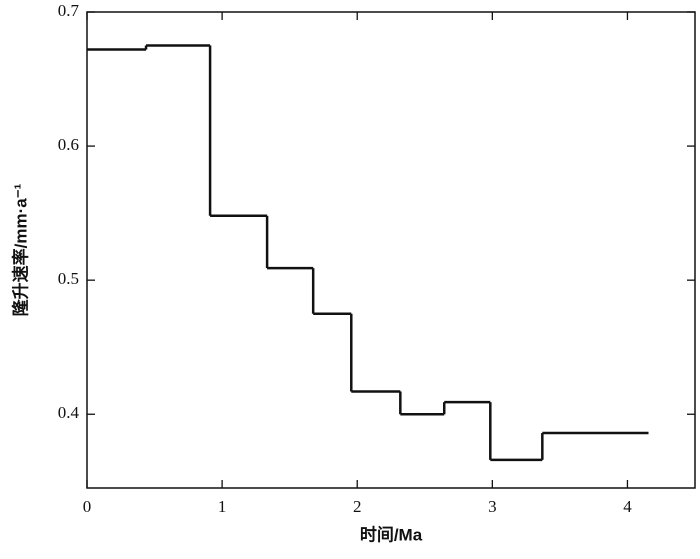 The width and height of the screenshot is (700, 559). Describe the element at coordinates (357, 506) in the screenshot. I see `x-tick-label: 2` at that location.